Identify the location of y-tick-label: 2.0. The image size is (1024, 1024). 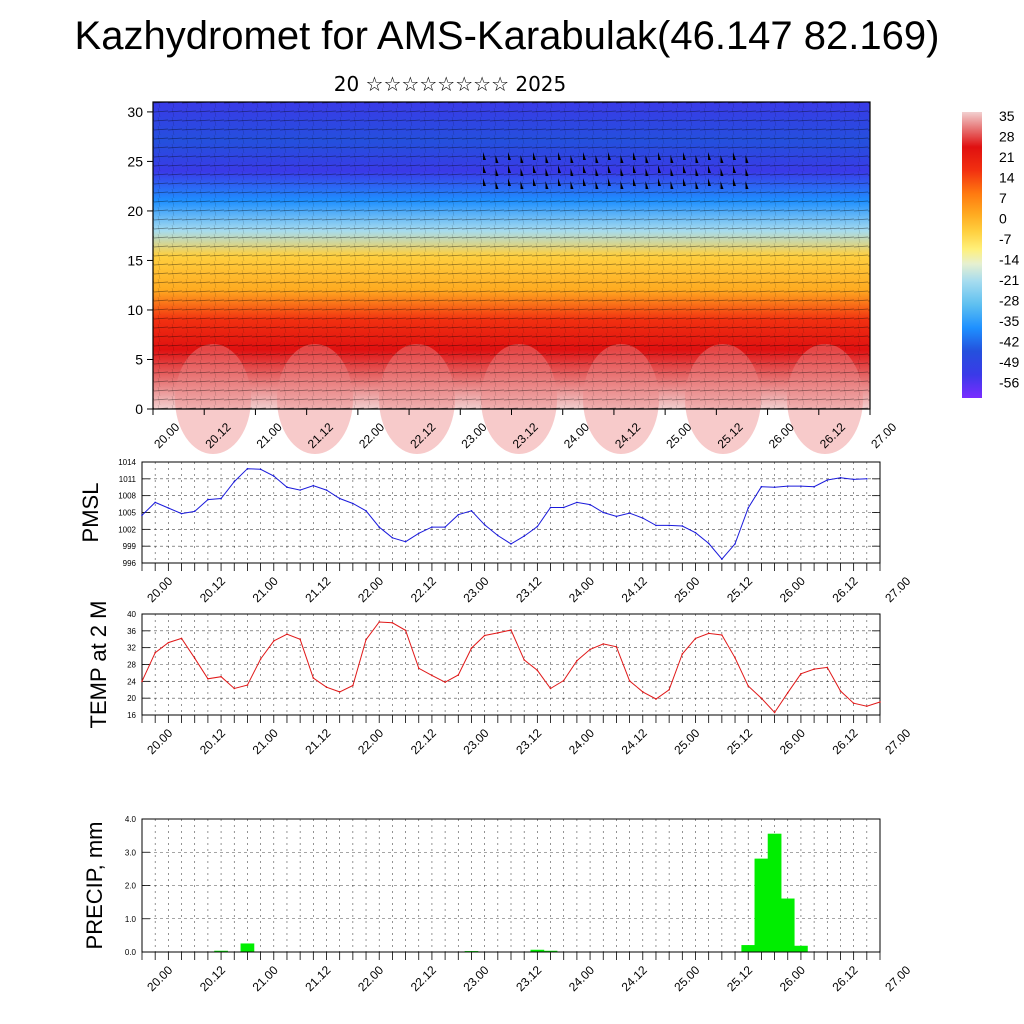
(131, 886).